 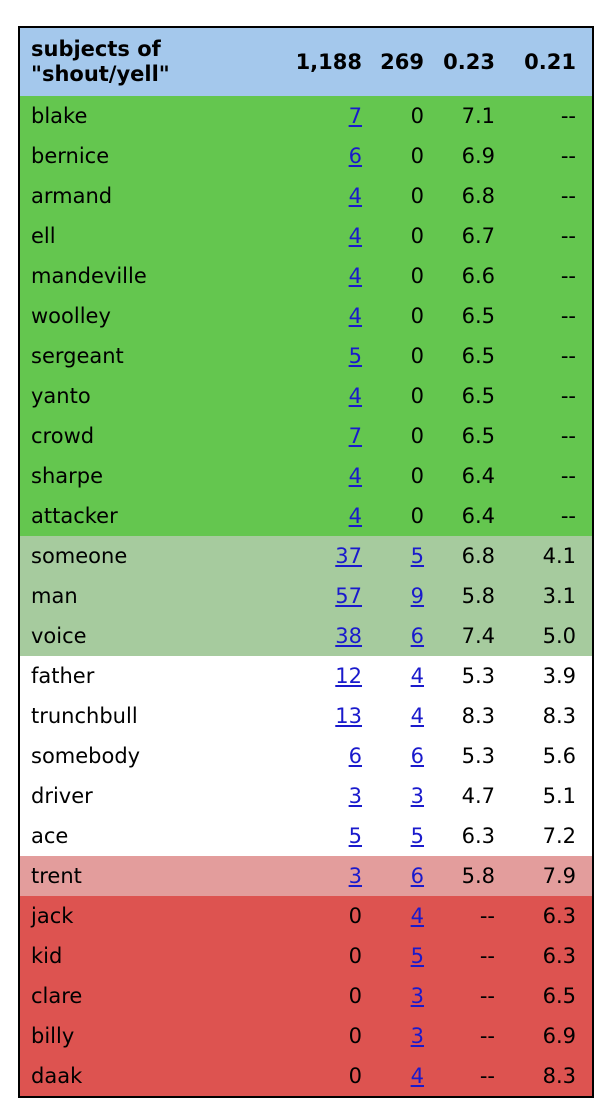 What do you see at coordinates (79, 556) in the screenshot?
I see `row-subject: someone` at bounding box center [79, 556].